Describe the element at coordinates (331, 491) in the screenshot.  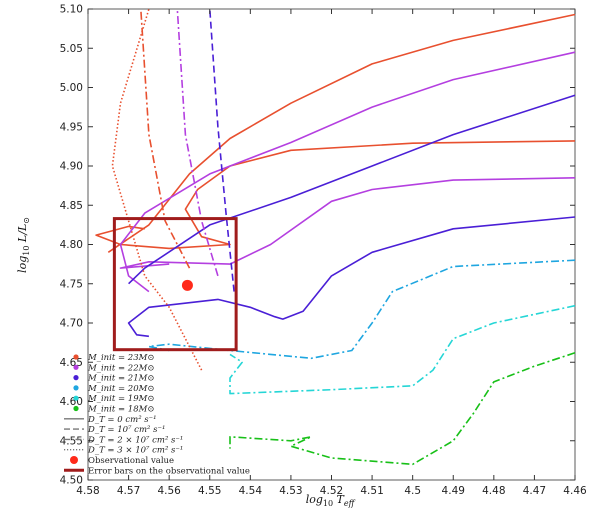
I see `x-tick-label: 4.52` at that location.